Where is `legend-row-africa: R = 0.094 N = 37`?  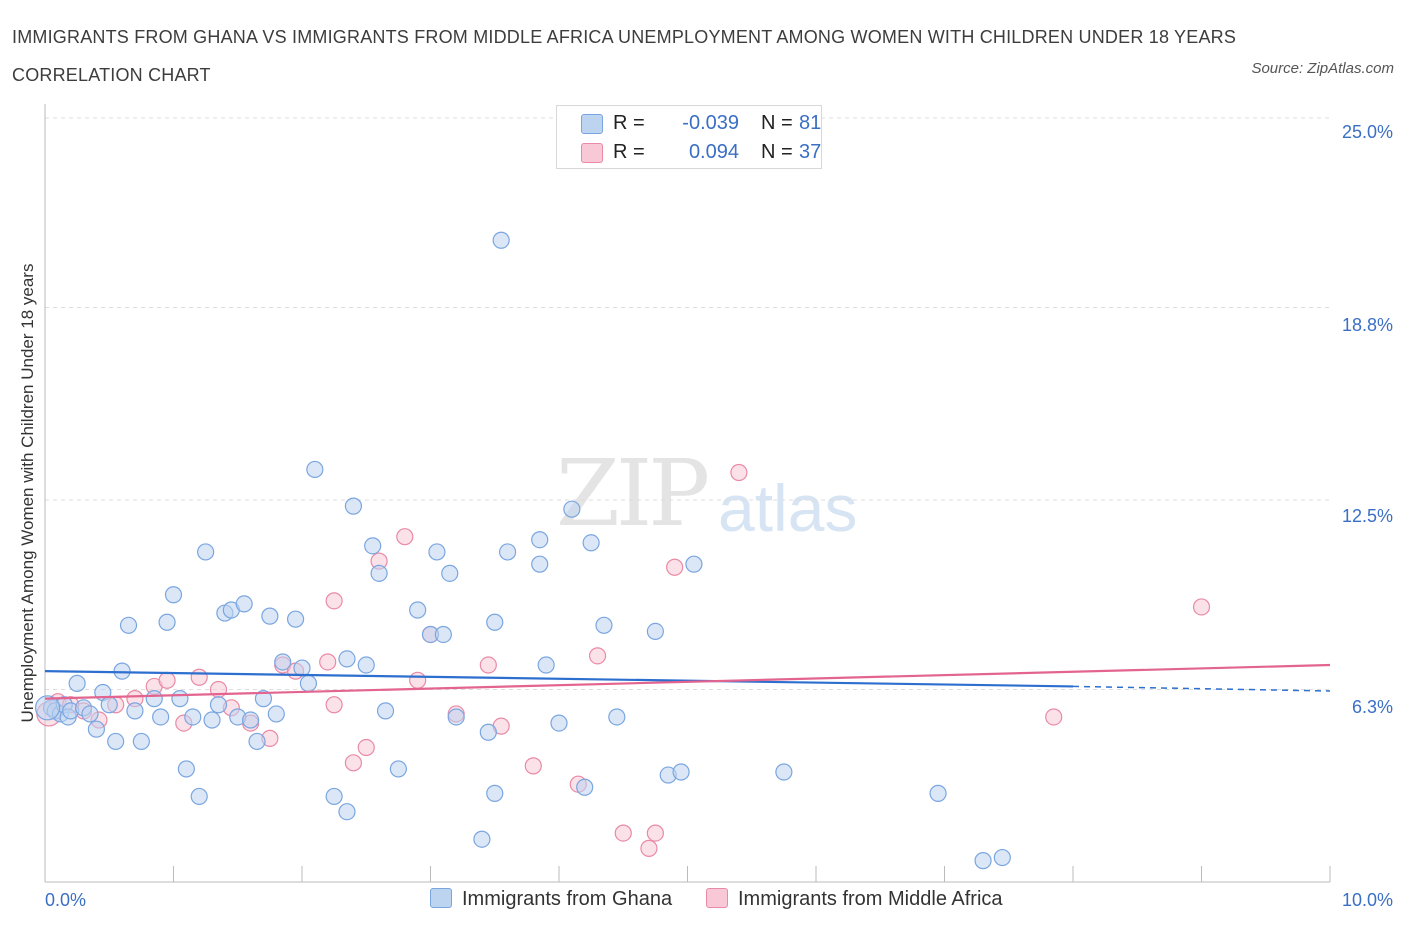
legend-row-africa: R = 0.094 N = 37 is located at coordinates (701, 154).